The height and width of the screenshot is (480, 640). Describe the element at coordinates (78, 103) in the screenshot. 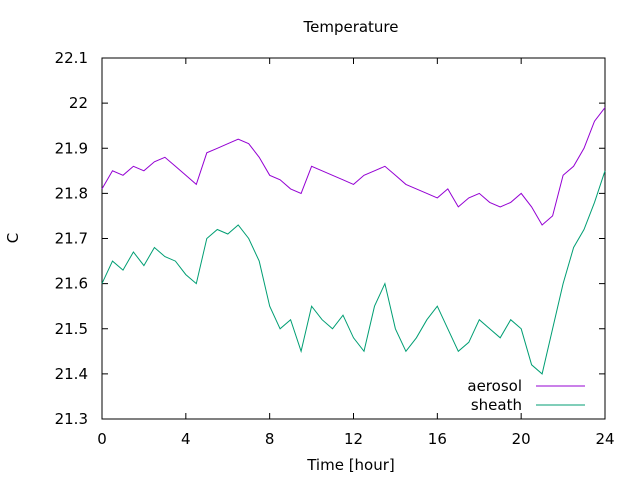

I see `y-tick-label: 22` at that location.